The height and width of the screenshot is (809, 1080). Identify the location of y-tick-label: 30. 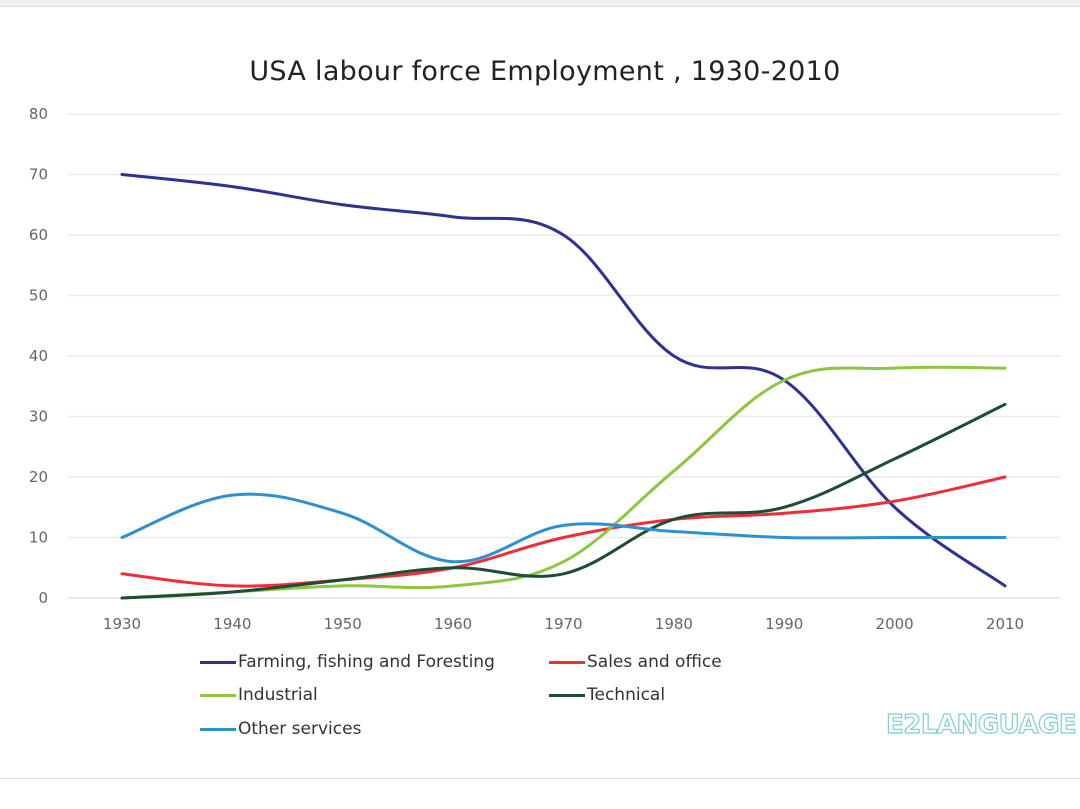
(38, 417).